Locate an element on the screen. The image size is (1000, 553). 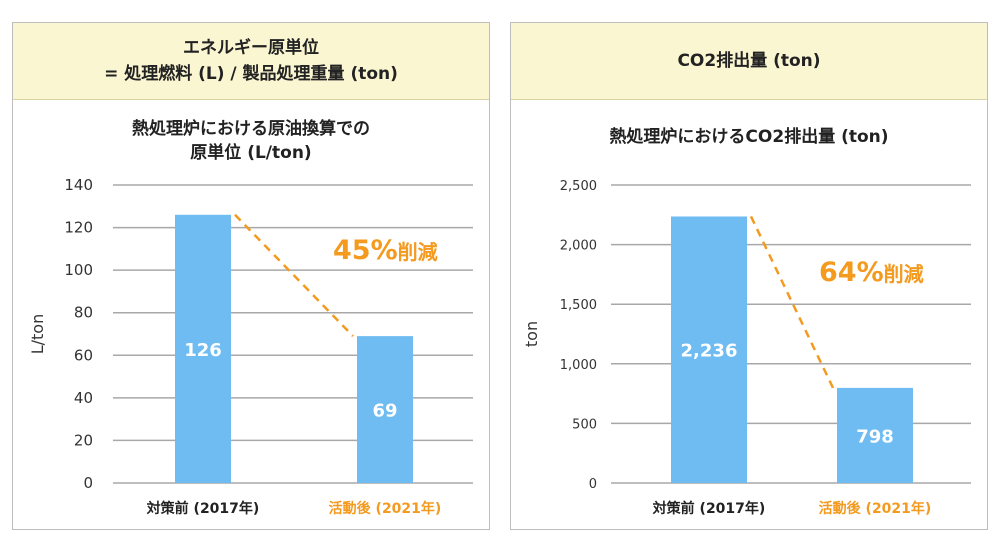
y-tick-label: 100 is located at coordinates (78, 270).